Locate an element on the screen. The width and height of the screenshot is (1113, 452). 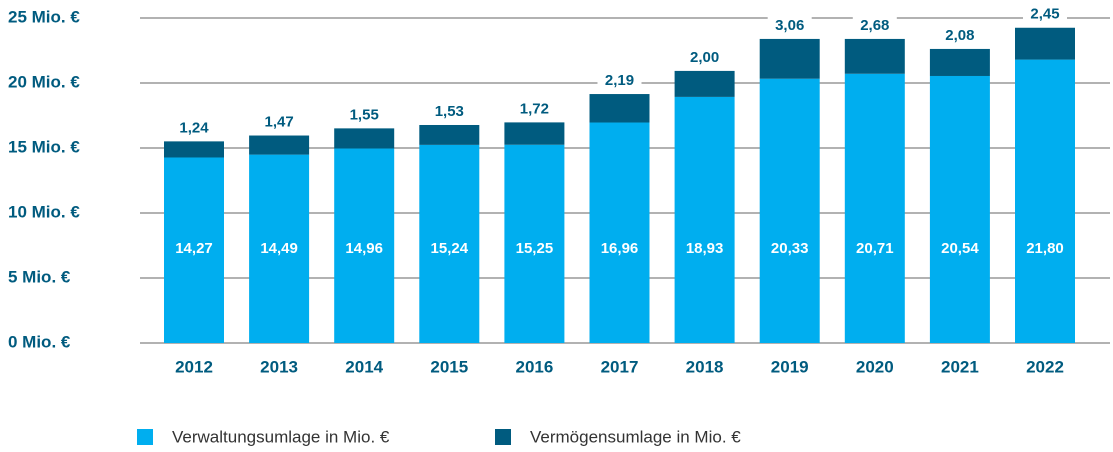
value-label: 2,08 is located at coordinates (959, 35).